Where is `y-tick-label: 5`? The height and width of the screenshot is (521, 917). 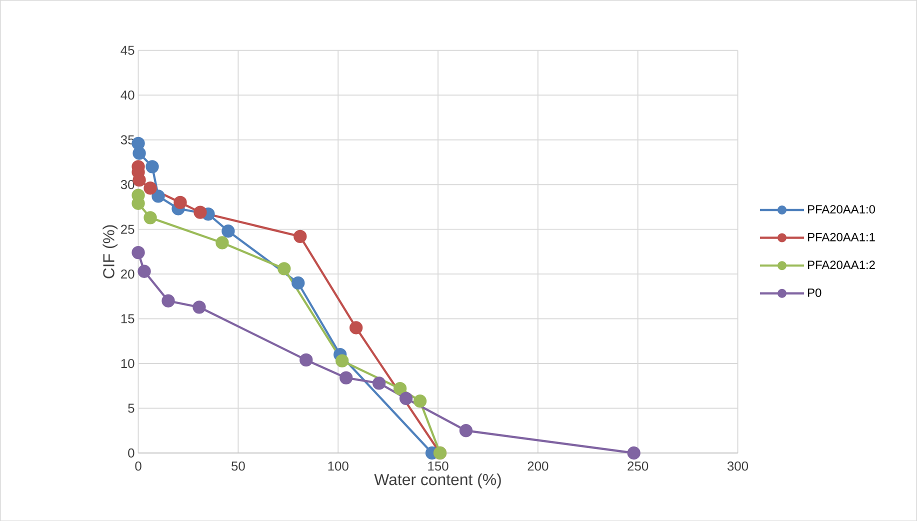 y-tick-label: 5 is located at coordinates (131, 408).